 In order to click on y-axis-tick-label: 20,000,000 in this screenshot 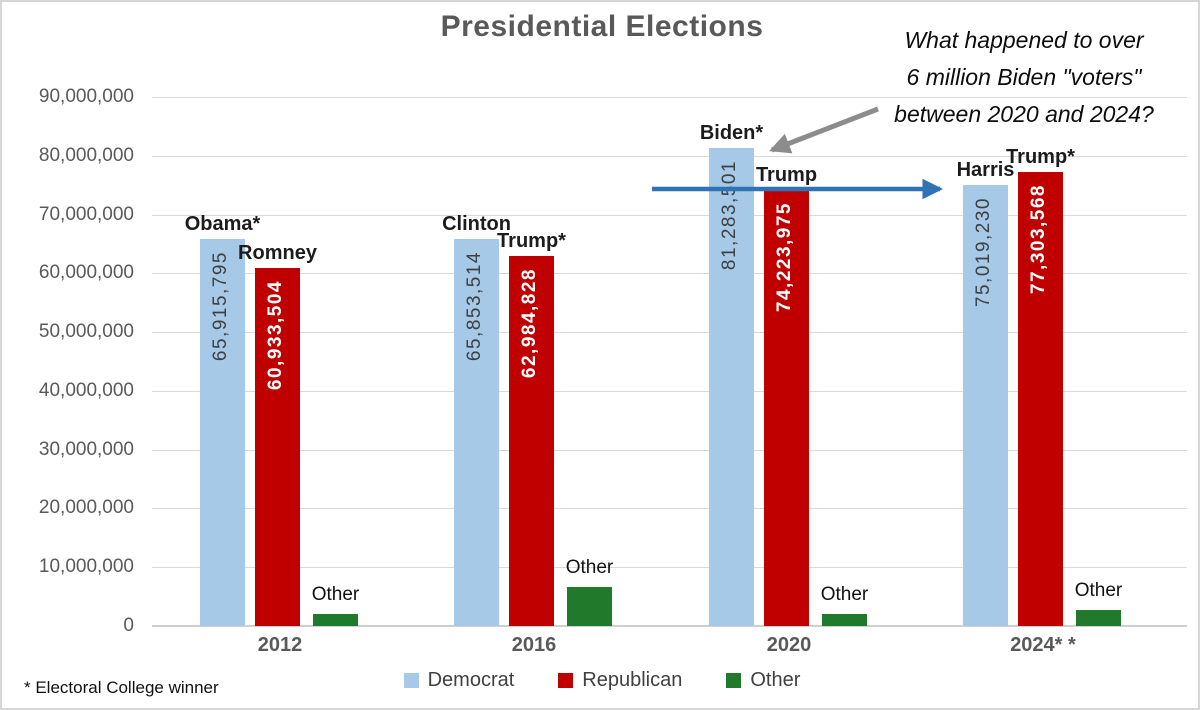, I will do `click(86, 508)`.